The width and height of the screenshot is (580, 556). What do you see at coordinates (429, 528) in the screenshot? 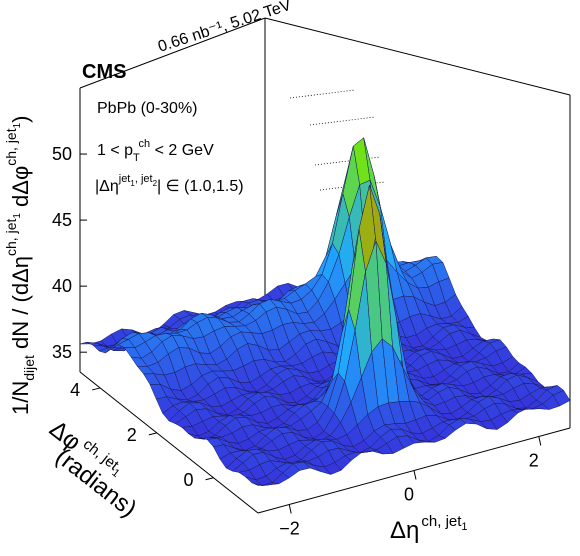
I see `eta-axis-title: Δη ch, jet1` at bounding box center [429, 528].